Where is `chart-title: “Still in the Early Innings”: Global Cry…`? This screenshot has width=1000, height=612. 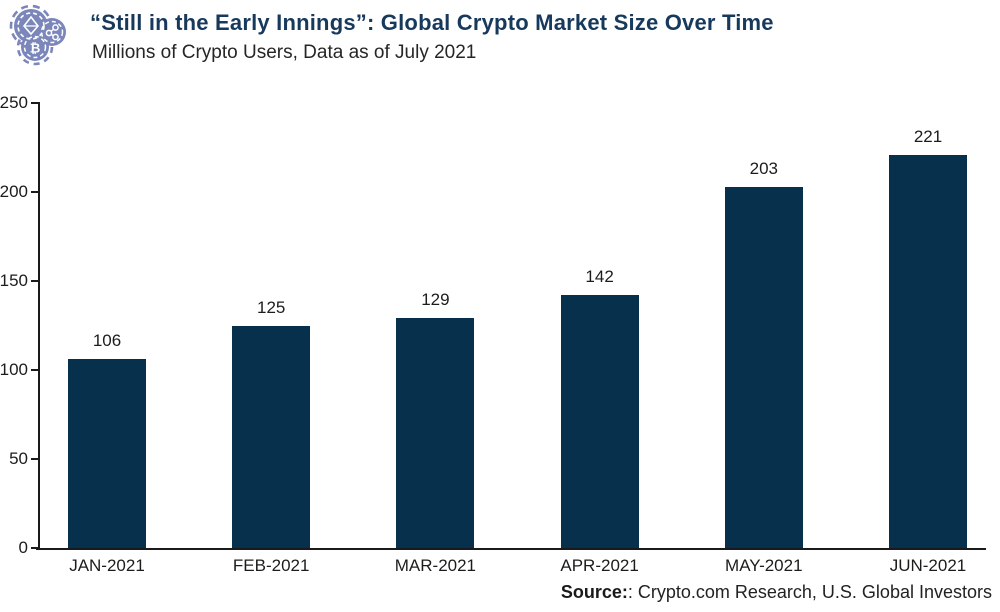 chart-title: “Still in the Early Innings”: Global Cry… is located at coordinates (432, 22).